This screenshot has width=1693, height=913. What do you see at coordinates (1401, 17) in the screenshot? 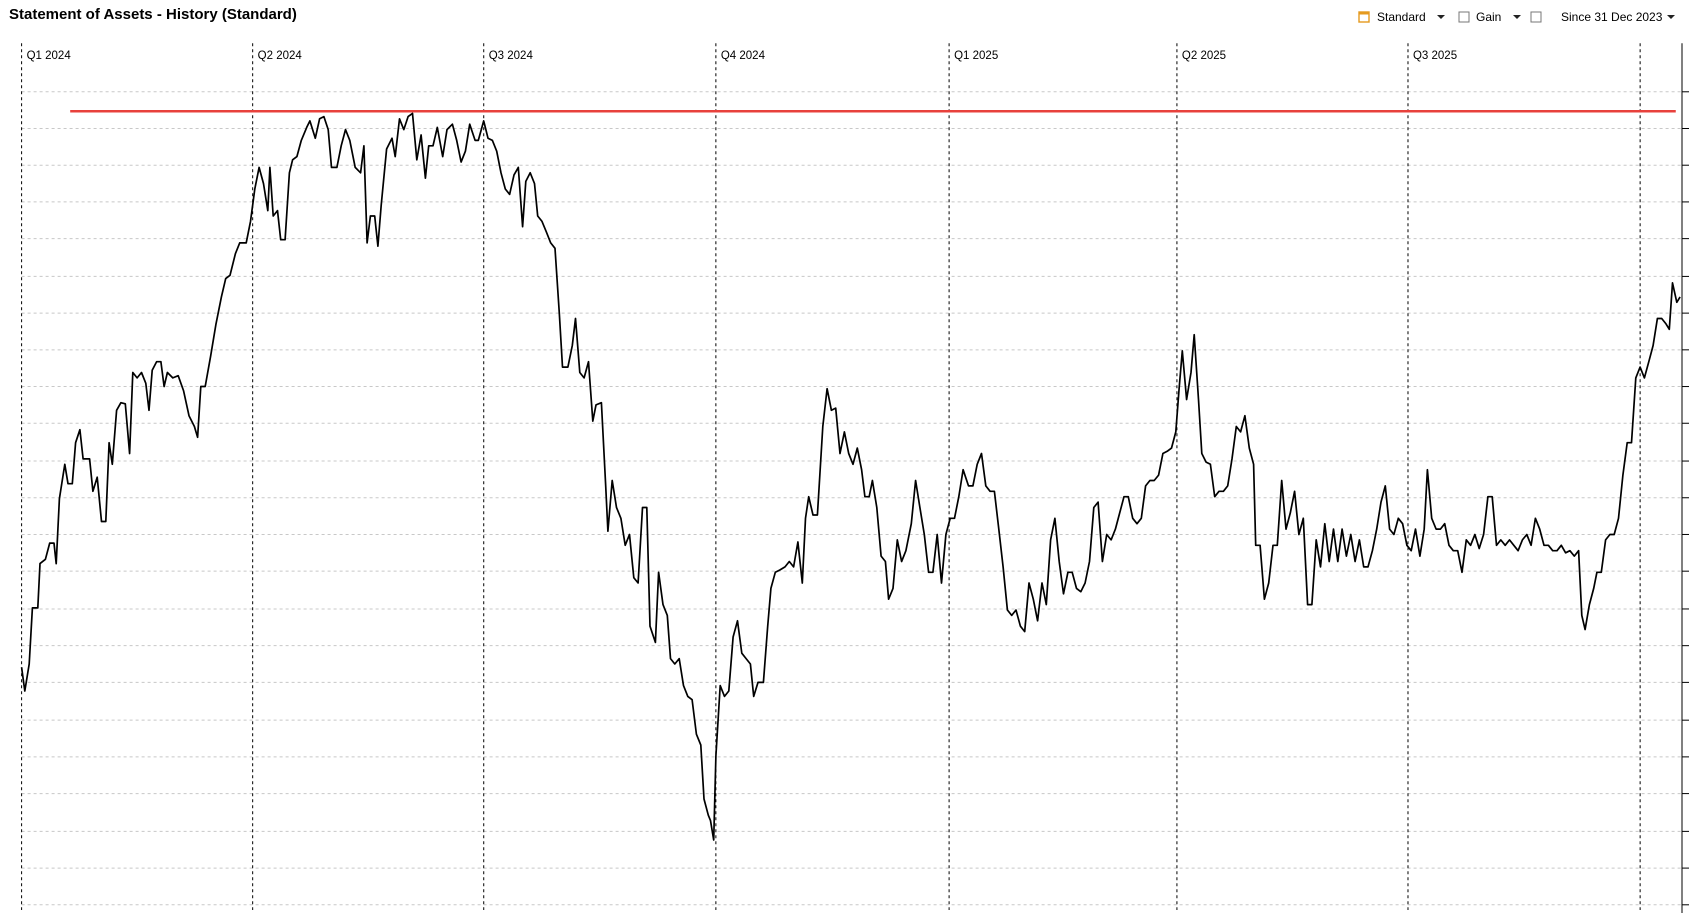
I see `toolbar-item: Standard` at bounding box center [1401, 17].